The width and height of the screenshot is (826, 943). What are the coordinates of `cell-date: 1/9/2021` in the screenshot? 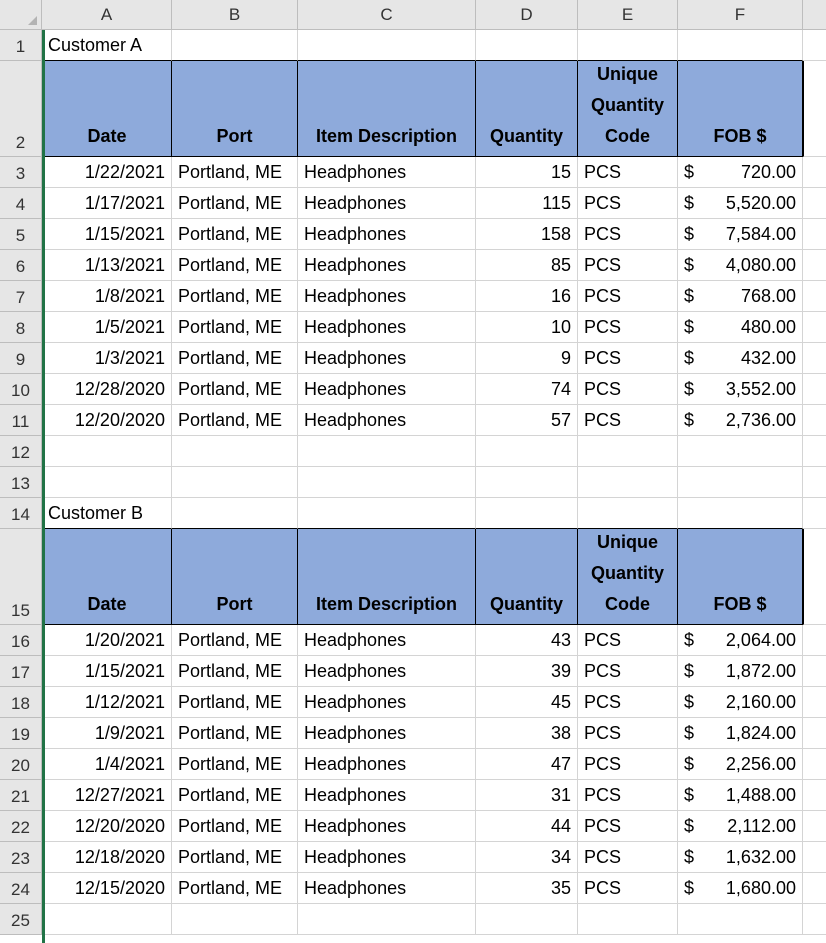 It's located at (107, 733).